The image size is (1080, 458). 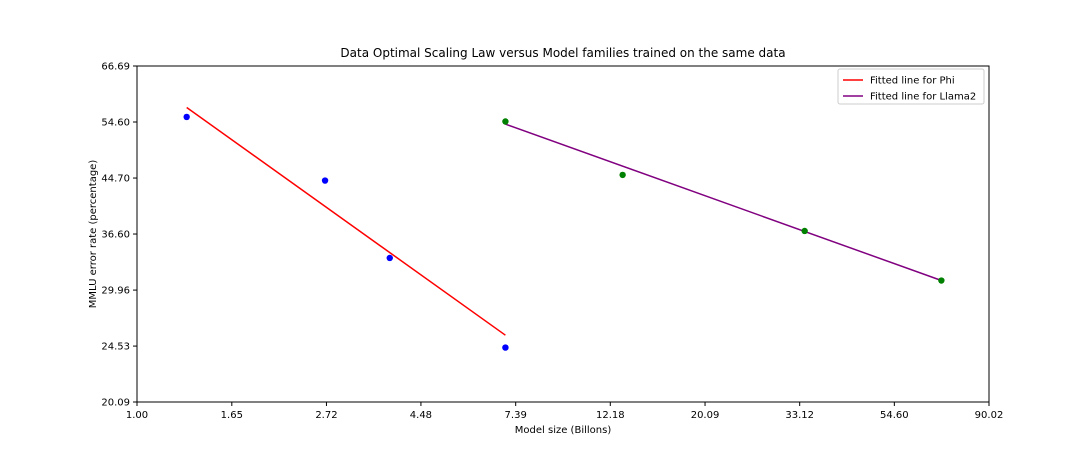 What do you see at coordinates (115, 67) in the screenshot?
I see `y-tick-label: 66.69` at bounding box center [115, 67].